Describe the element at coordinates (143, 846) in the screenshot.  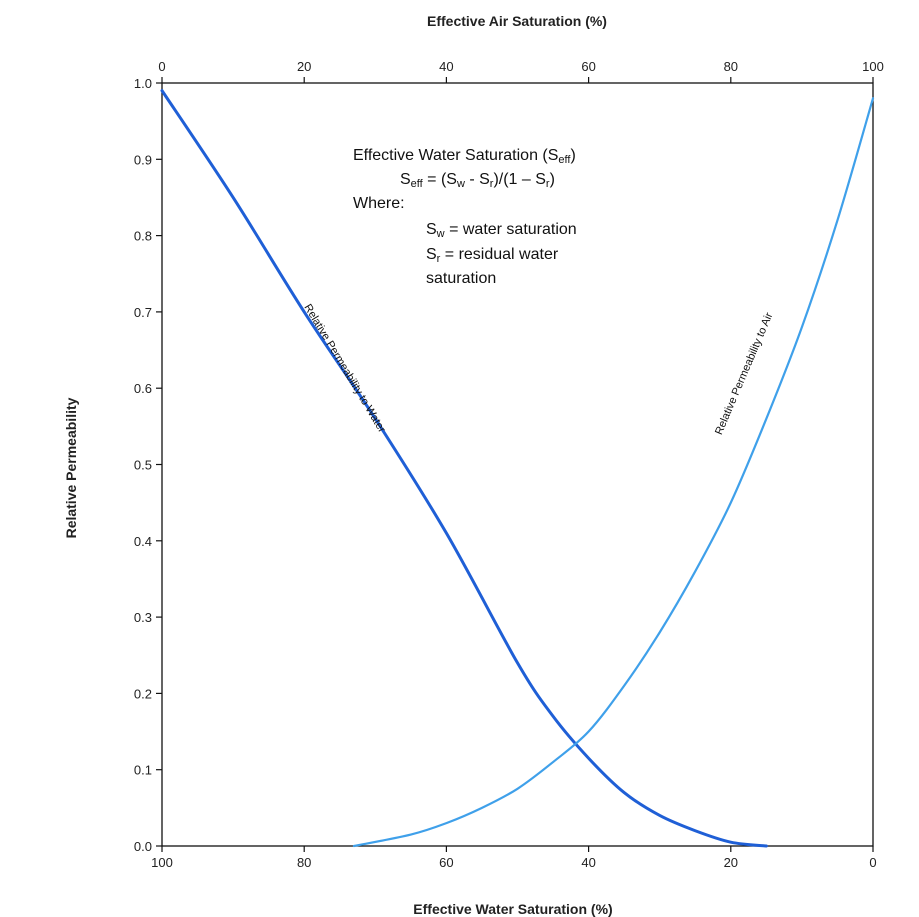
I see `y-tick-label: 0.0` at that location.